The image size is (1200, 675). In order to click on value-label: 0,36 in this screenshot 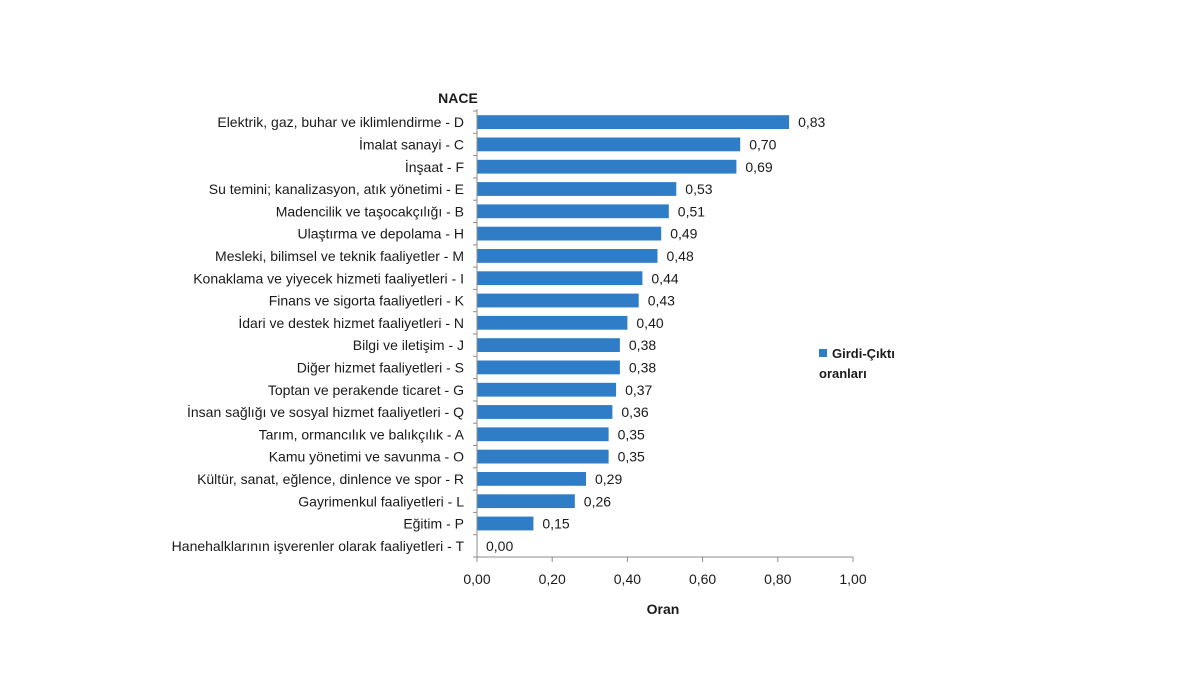, I will do `click(634, 412)`.